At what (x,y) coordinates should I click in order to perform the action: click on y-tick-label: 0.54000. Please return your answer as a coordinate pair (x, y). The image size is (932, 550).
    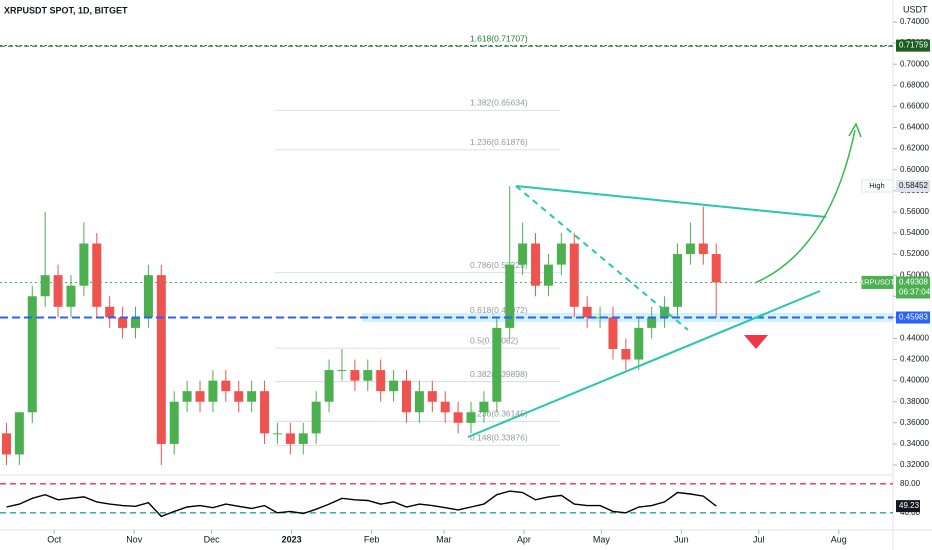
    Looking at the image, I should click on (914, 232).